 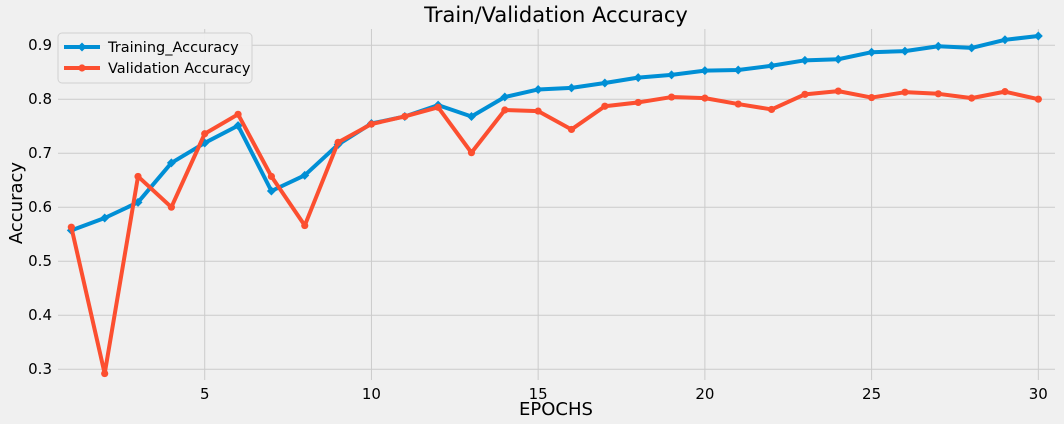 What do you see at coordinates (538, 394) in the screenshot?
I see `x-tick-label: 15` at bounding box center [538, 394].